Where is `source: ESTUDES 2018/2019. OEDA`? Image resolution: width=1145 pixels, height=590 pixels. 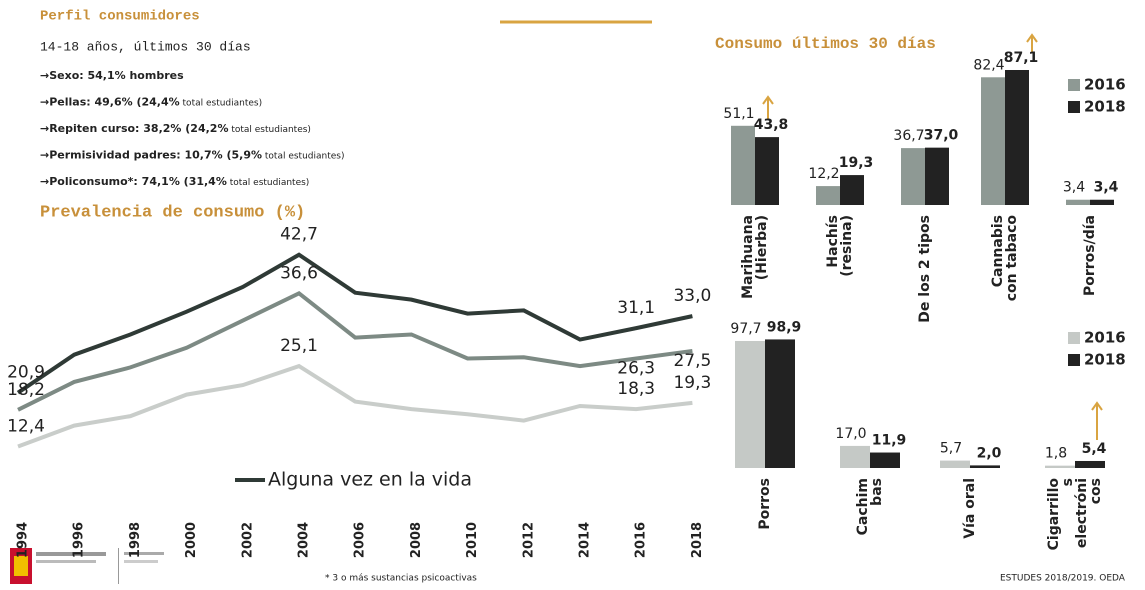 source: ESTUDES 2018/2019. OEDA is located at coordinates (1063, 579).